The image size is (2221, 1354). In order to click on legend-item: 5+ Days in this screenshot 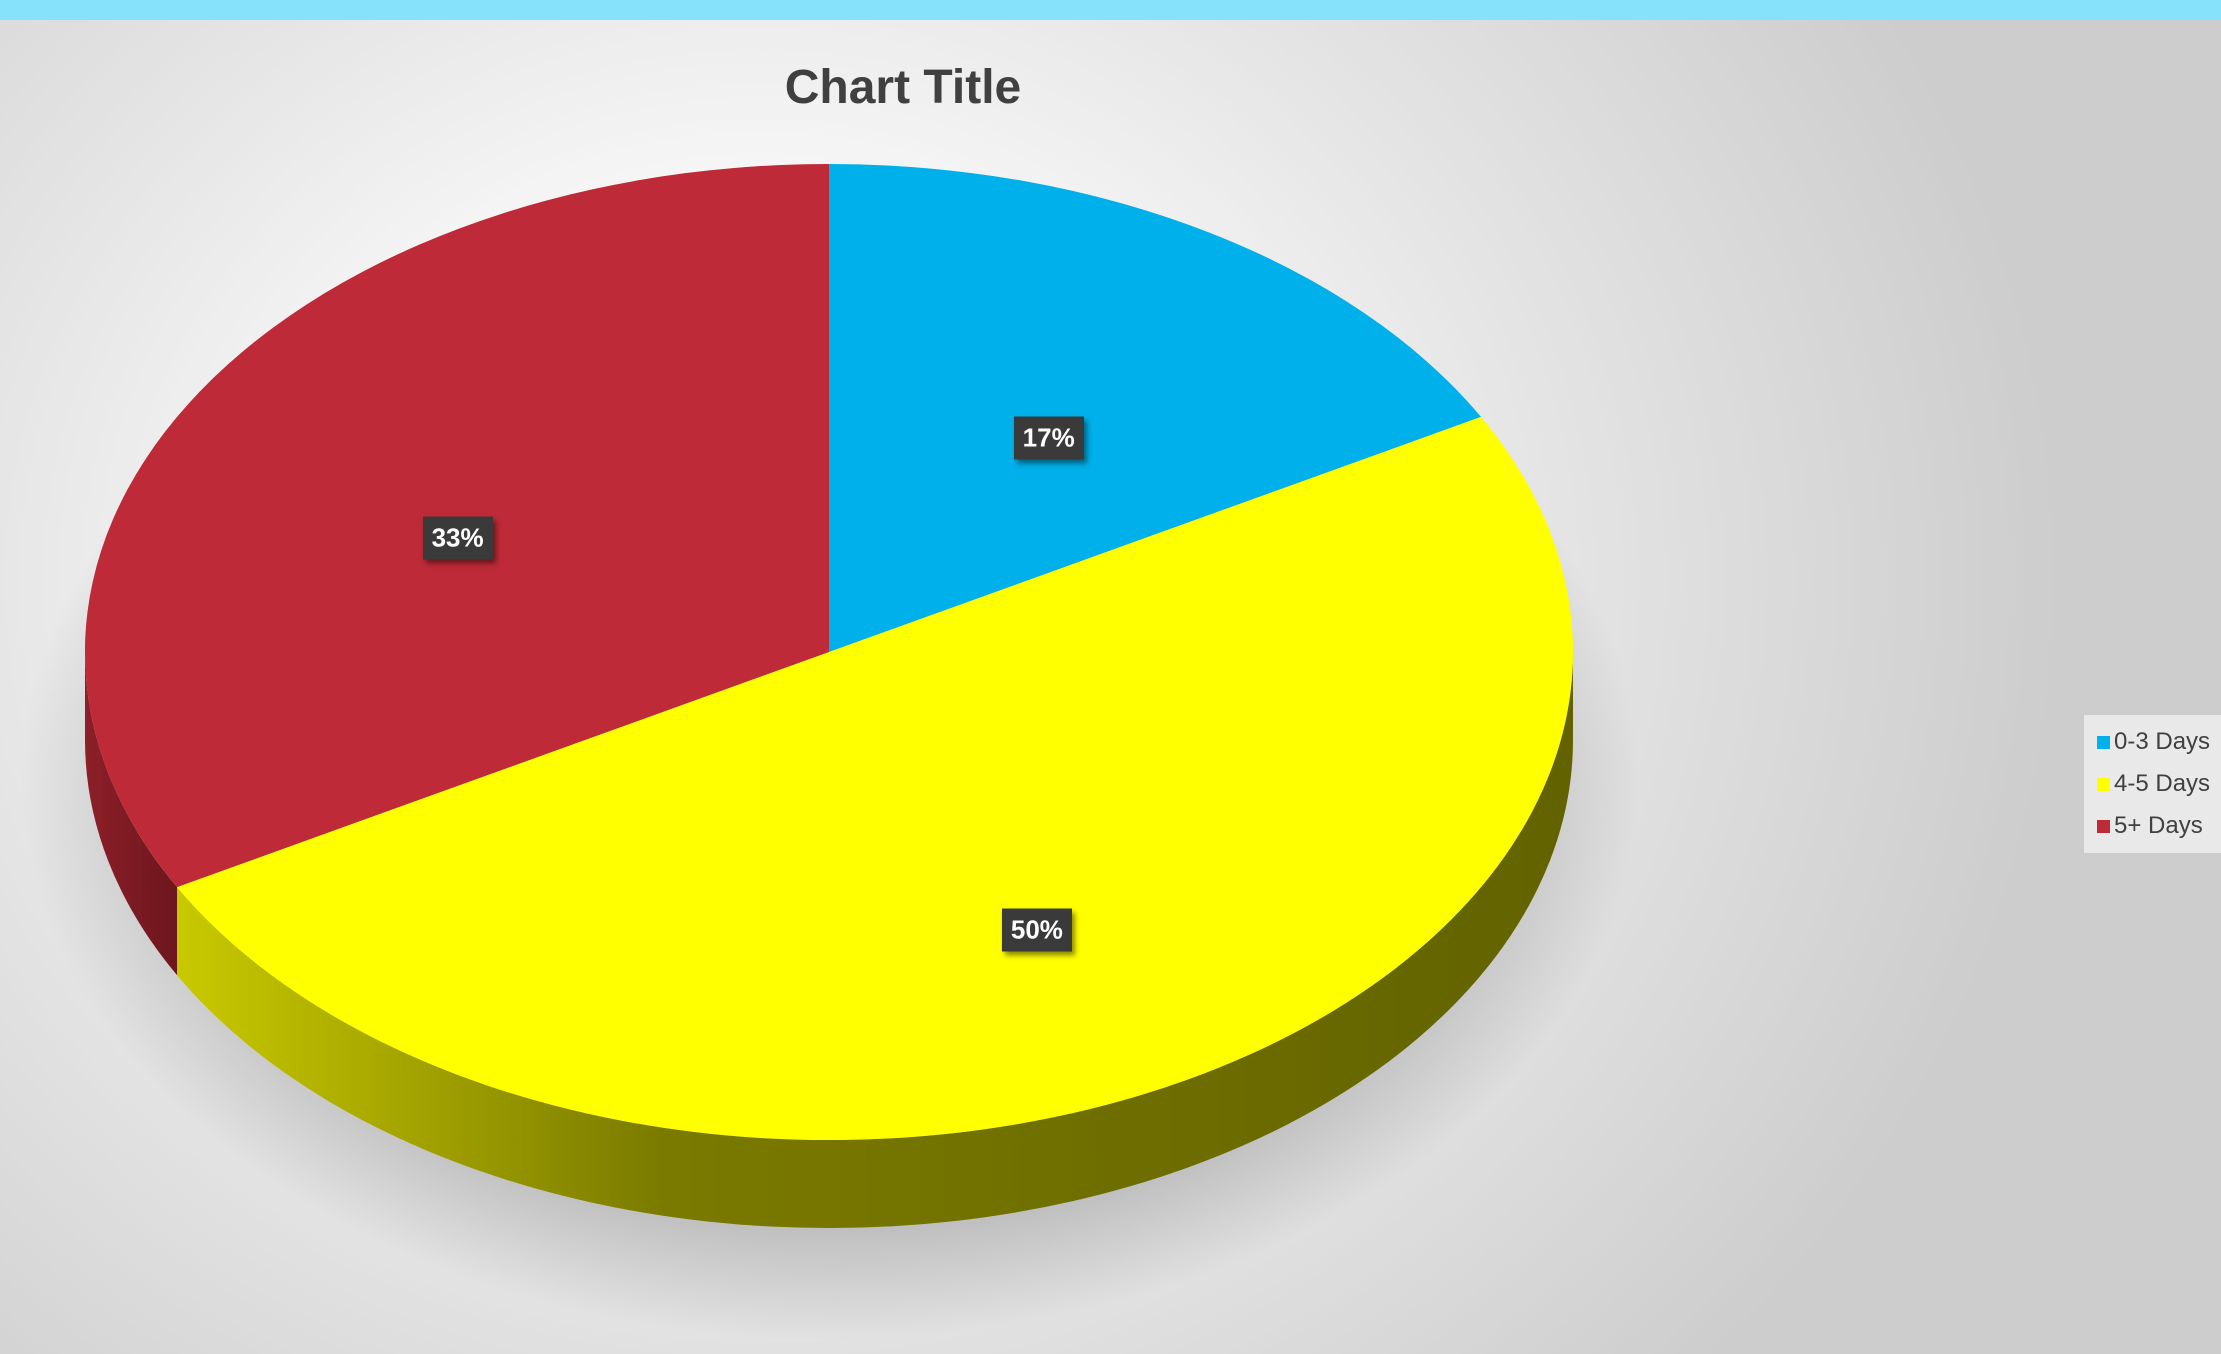, I will do `click(2159, 826)`.